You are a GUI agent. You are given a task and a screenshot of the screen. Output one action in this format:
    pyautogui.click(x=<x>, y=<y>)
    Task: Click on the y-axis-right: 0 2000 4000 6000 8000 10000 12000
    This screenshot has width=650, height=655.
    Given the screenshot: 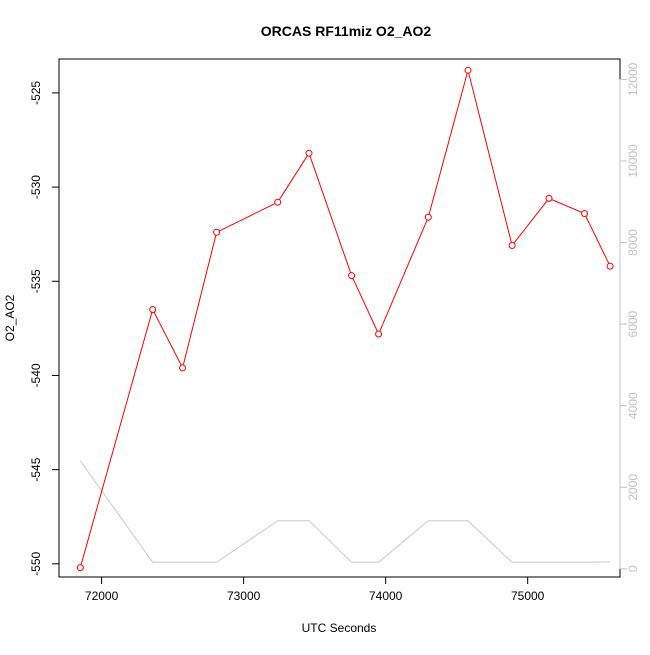 What is the action you would take?
    pyautogui.click(x=629, y=317)
    